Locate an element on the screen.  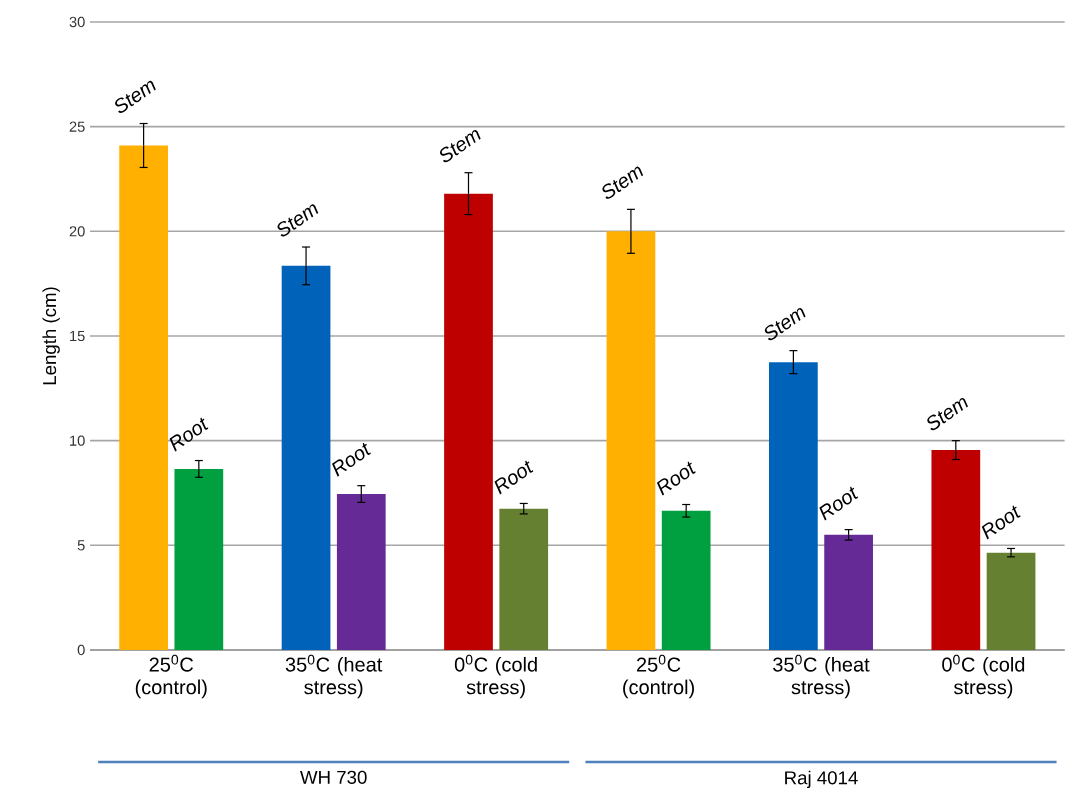
y-axis-title: Length (cm) is located at coordinates (51, 336).